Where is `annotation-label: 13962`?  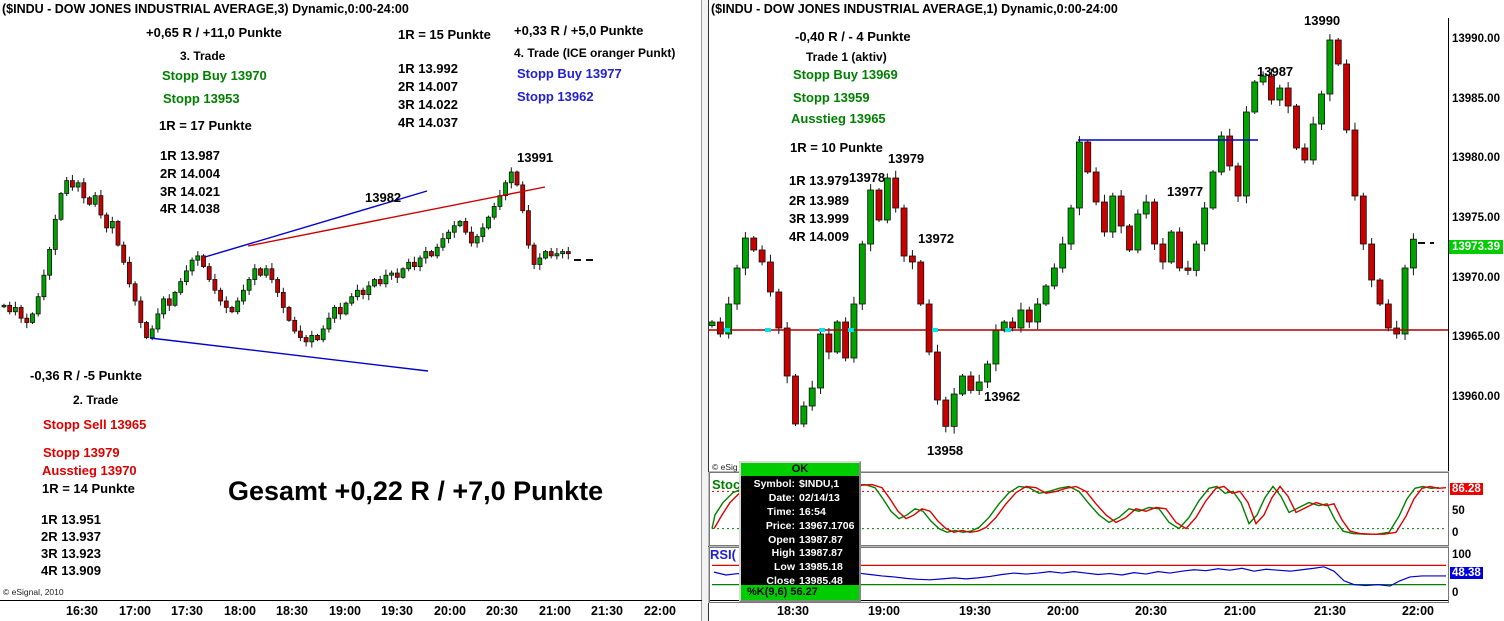
annotation-label: 13962 is located at coordinates (1002, 396).